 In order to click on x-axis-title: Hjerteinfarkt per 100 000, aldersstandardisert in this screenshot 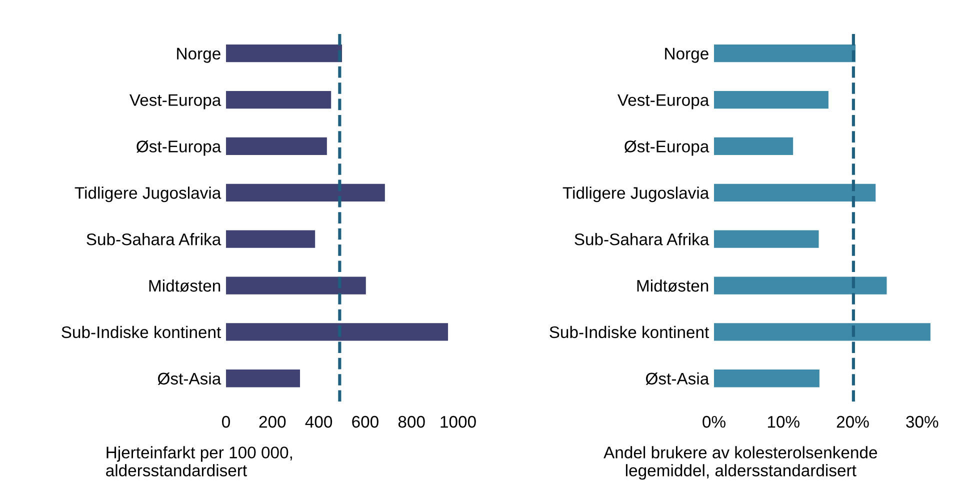, I will do `click(199, 461)`.